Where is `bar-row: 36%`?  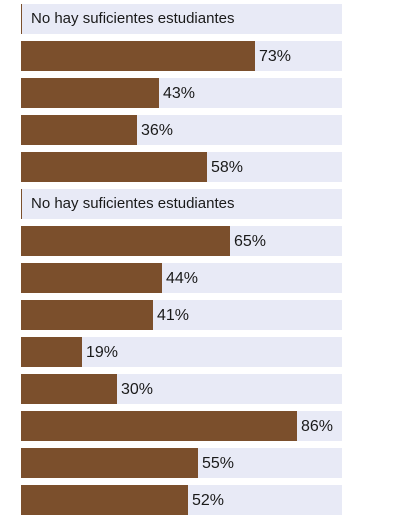 bar-row: 36% is located at coordinates (181, 130).